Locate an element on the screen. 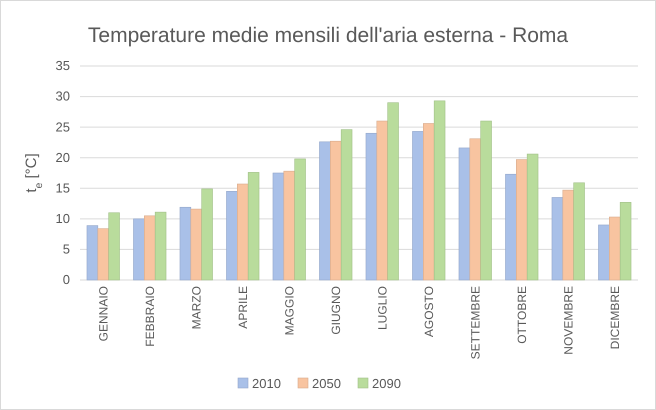 The width and height of the screenshot is (656, 410). x-tick-label: AGOSTO is located at coordinates (429, 312).